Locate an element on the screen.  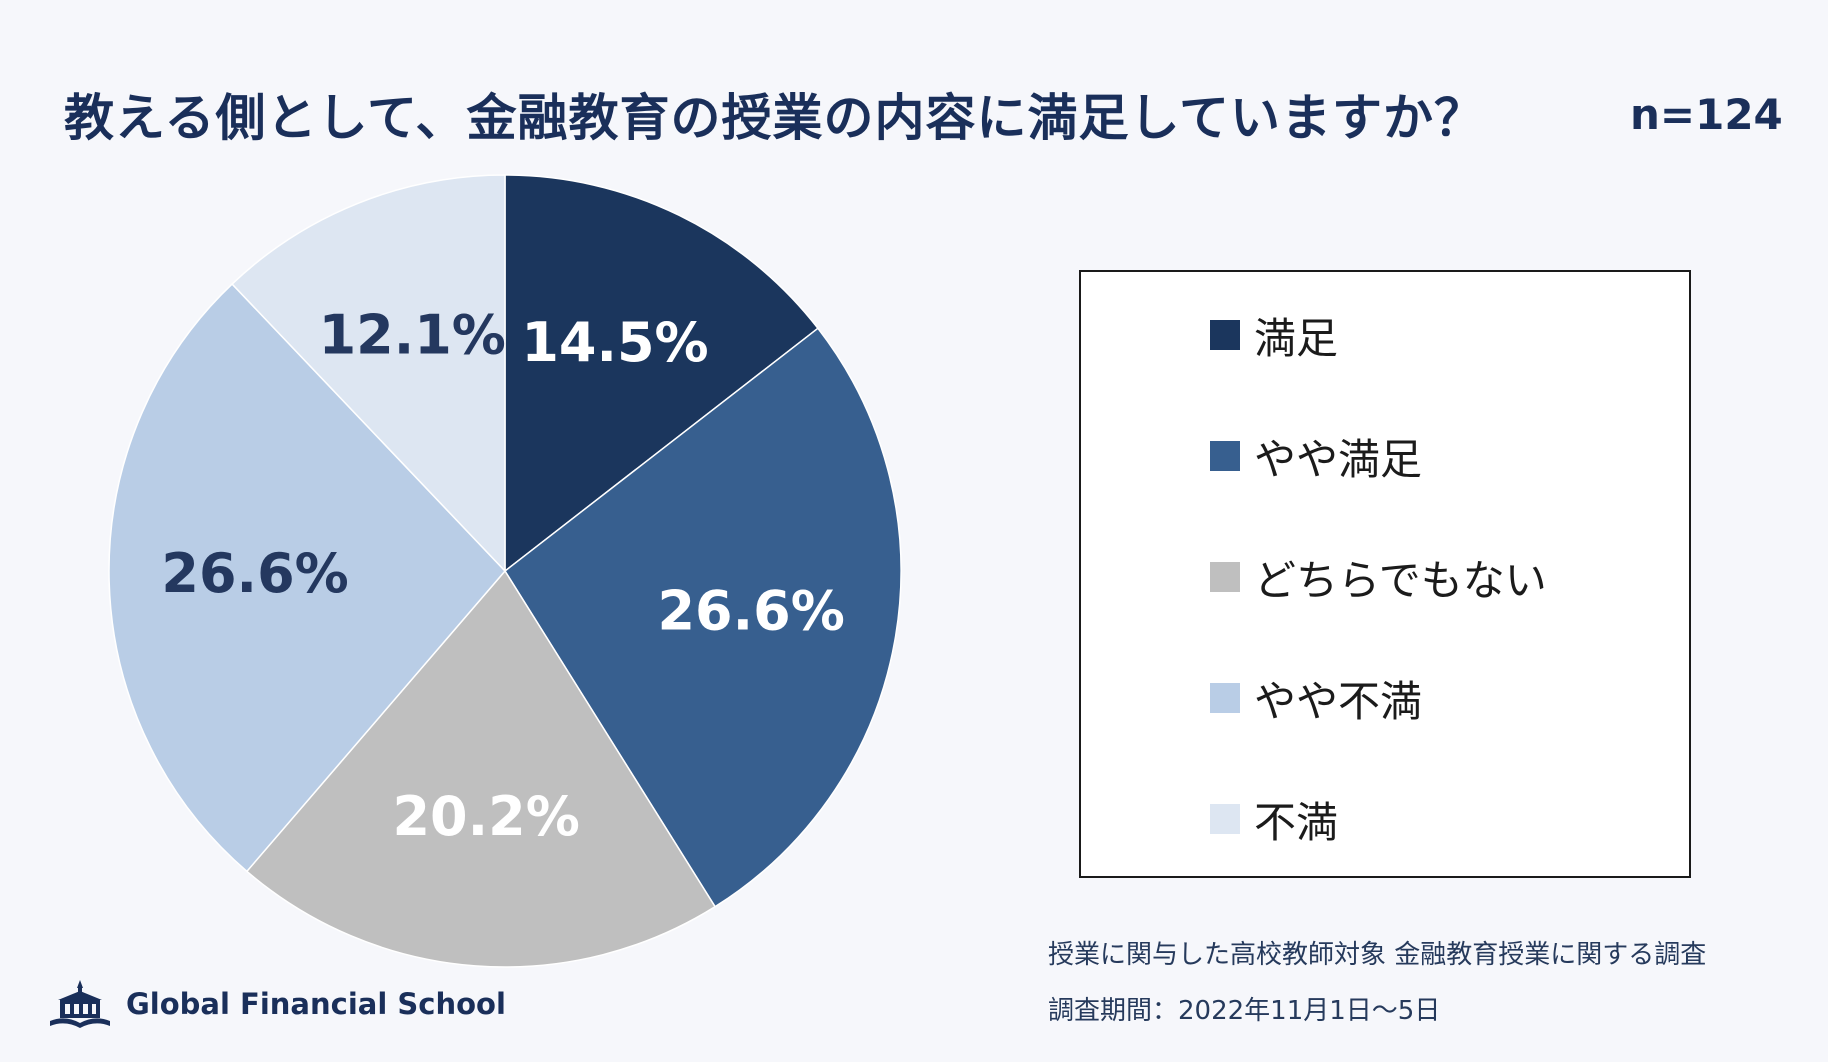
slice-neutral is located at coordinates (481, 768).